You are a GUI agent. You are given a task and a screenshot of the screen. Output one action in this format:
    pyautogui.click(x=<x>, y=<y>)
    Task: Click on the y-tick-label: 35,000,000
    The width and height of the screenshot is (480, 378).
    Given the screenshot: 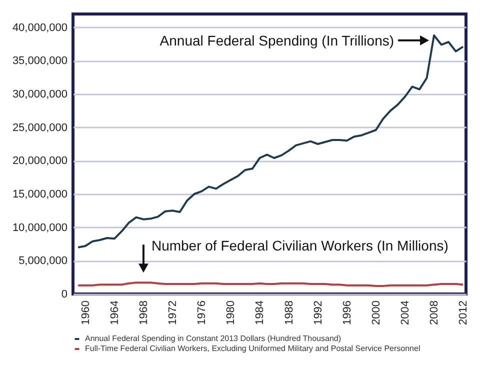 What is the action you would take?
    pyautogui.click(x=40, y=61)
    